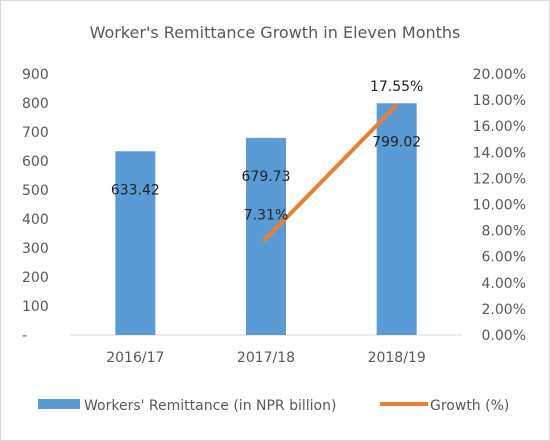 The width and height of the screenshot is (550, 441). Describe the element at coordinates (35, 278) in the screenshot. I see `left-tick-label: 200` at that location.